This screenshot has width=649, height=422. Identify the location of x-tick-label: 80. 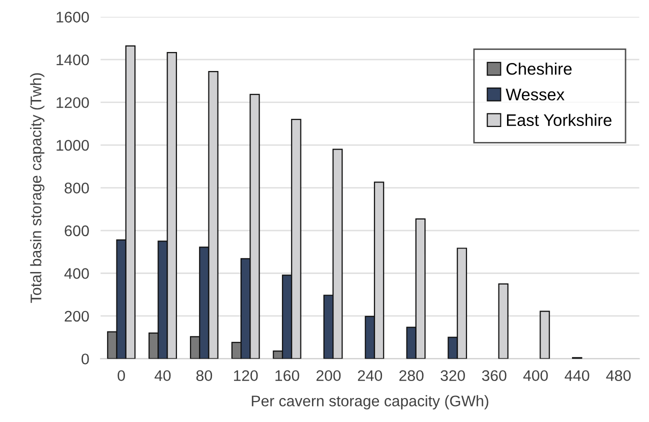
(204, 376).